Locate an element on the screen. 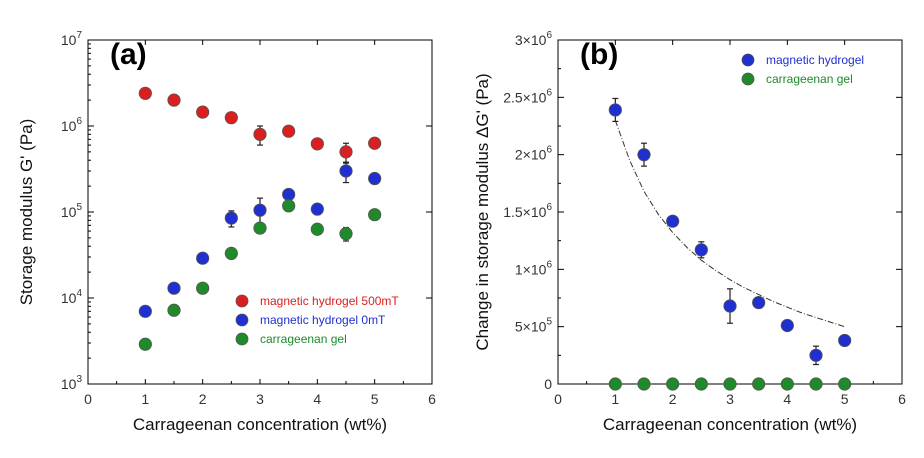  y-tick-label: 3×10⁶ is located at coordinates (534, 39).